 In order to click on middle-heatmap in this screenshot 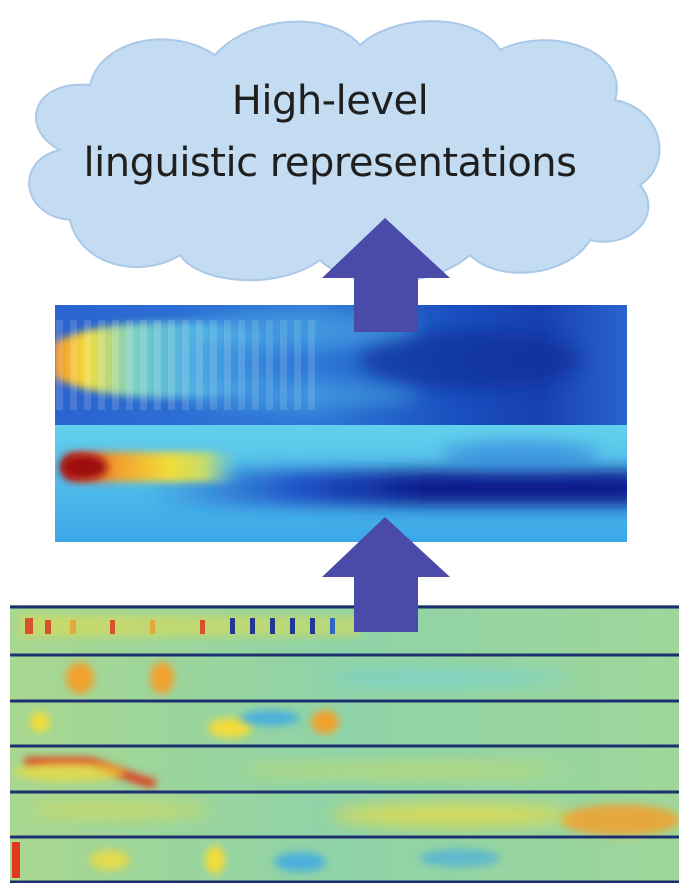, I will do `click(347, 483)`.